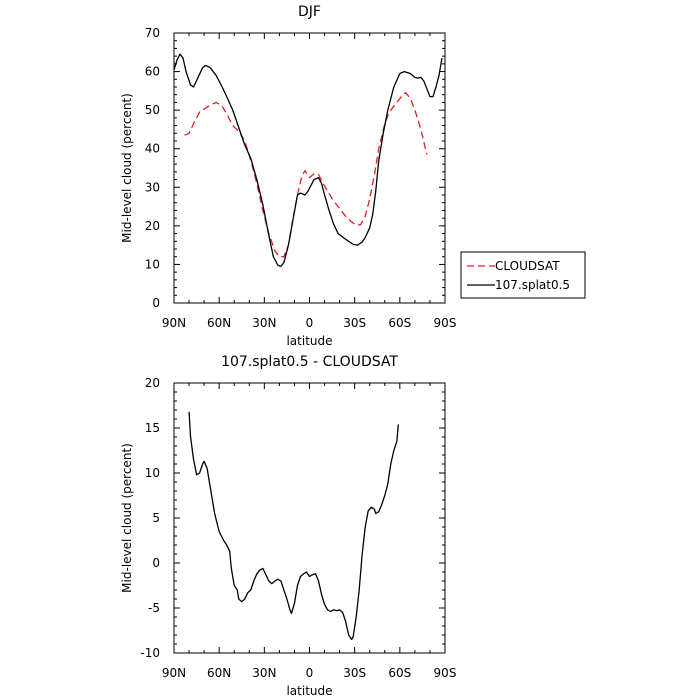  I want to click on legend: CLOUDSAT 107.splat0.5, so click(523, 275).